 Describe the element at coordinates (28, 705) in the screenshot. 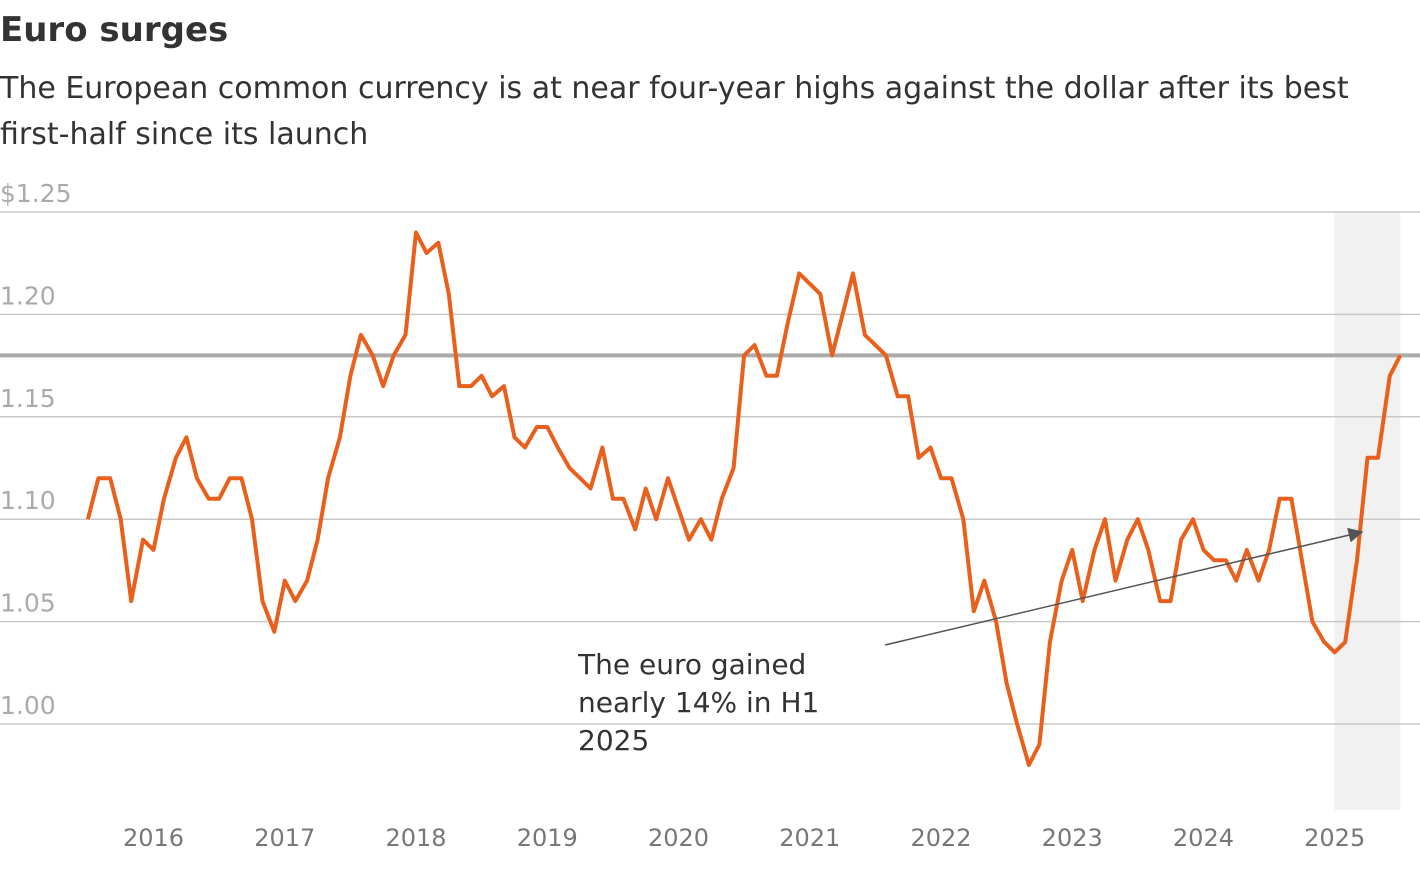

I see `y-tick-label: 1.00` at that location.